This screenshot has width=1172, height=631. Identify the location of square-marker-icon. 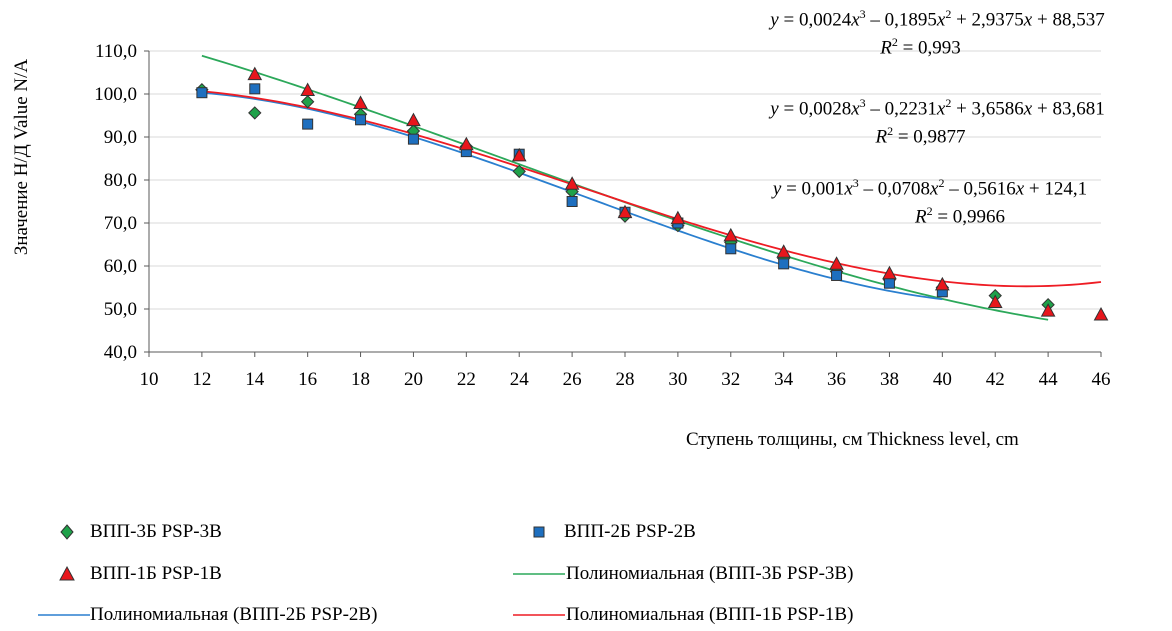
(539, 532).